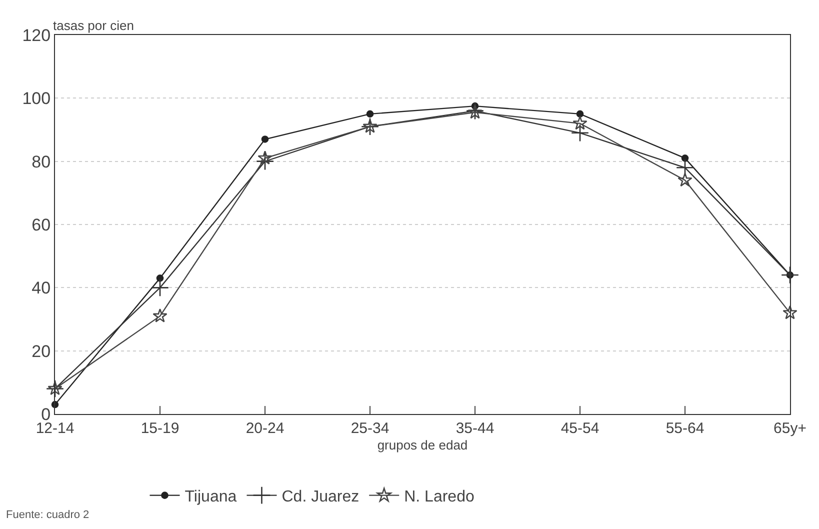 This screenshot has height=529, width=819. Describe the element at coordinates (475, 428) in the screenshot. I see `x-tick-label: 35-44` at that location.